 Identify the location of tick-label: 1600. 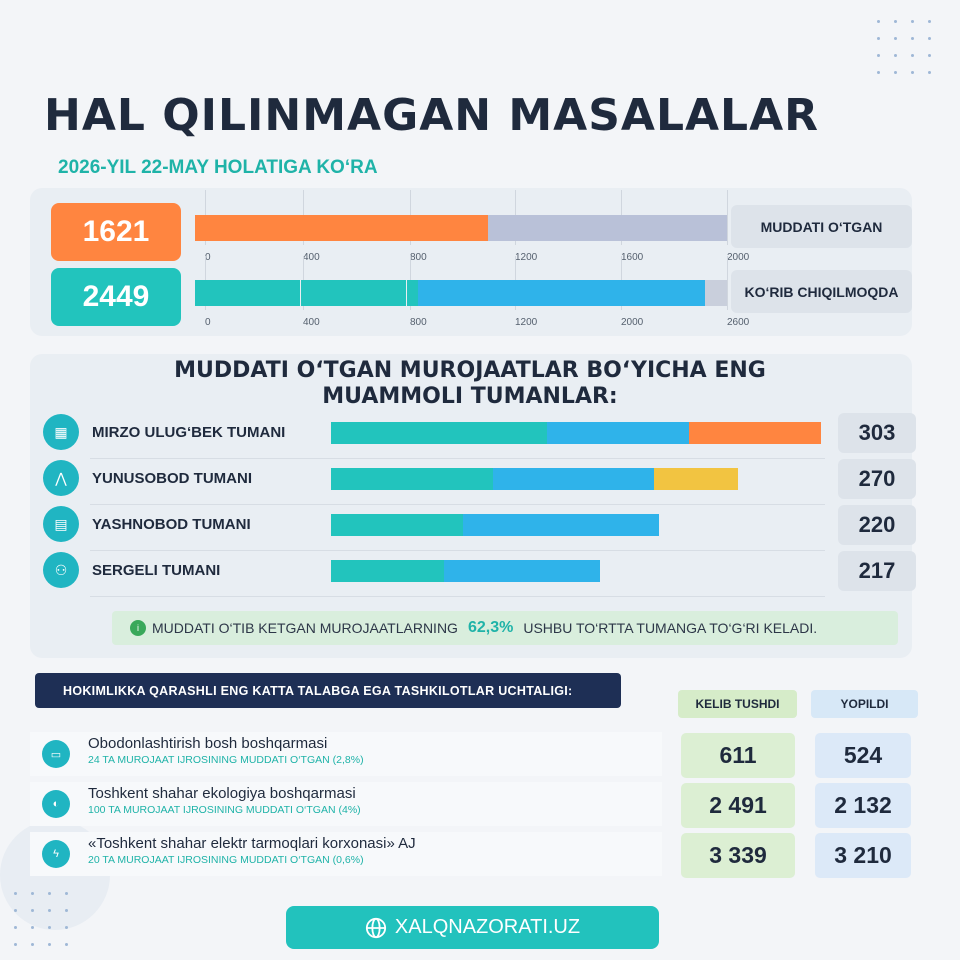
(632, 257).